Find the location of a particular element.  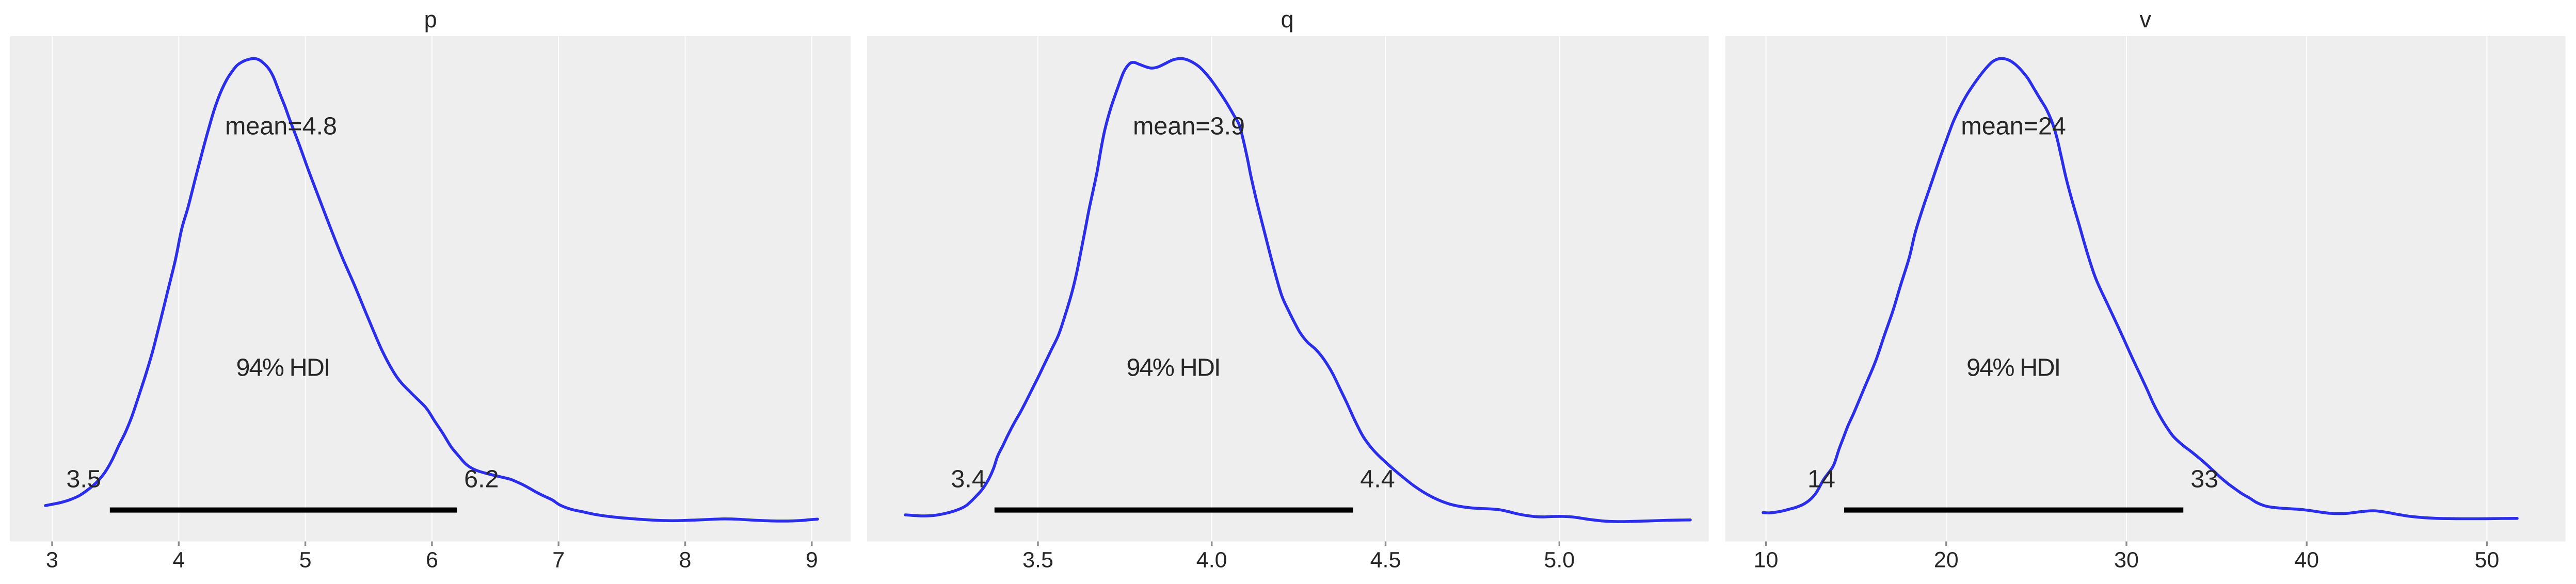

svg-text: mean=4.8 is located at coordinates (281, 126).